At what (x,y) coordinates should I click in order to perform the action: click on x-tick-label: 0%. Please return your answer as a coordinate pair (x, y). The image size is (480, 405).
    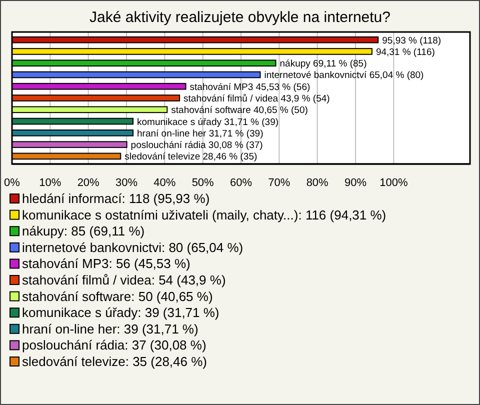
    Looking at the image, I should click on (12, 182).